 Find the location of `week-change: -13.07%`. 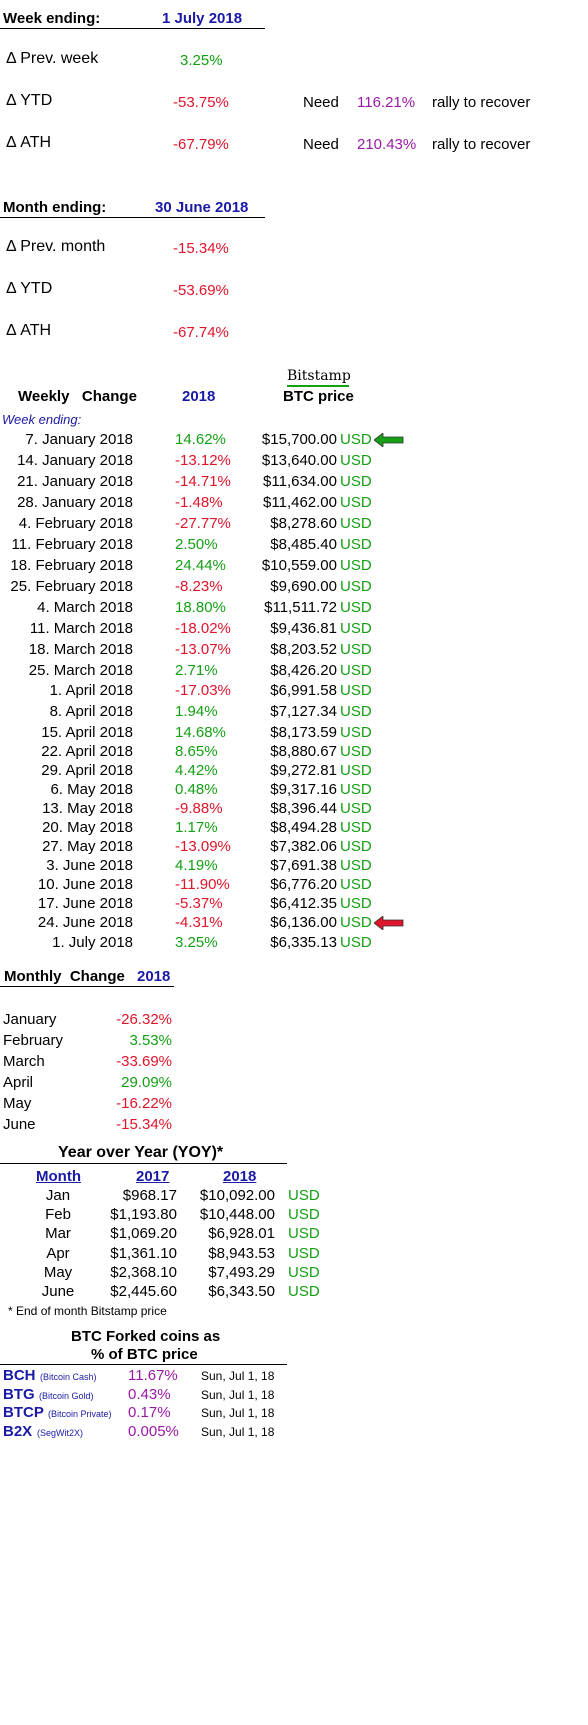

week-change: -13.07% is located at coordinates (203, 649).